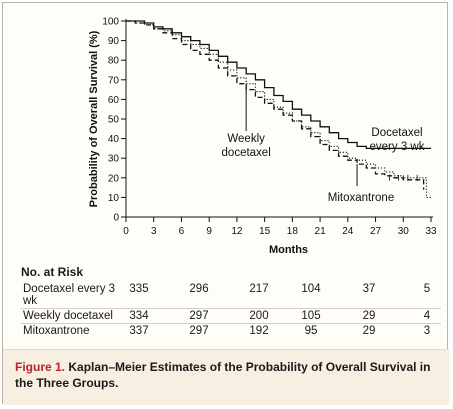 The width and height of the screenshot is (453, 409). I want to click on risk-cell: 5, so click(427, 289).